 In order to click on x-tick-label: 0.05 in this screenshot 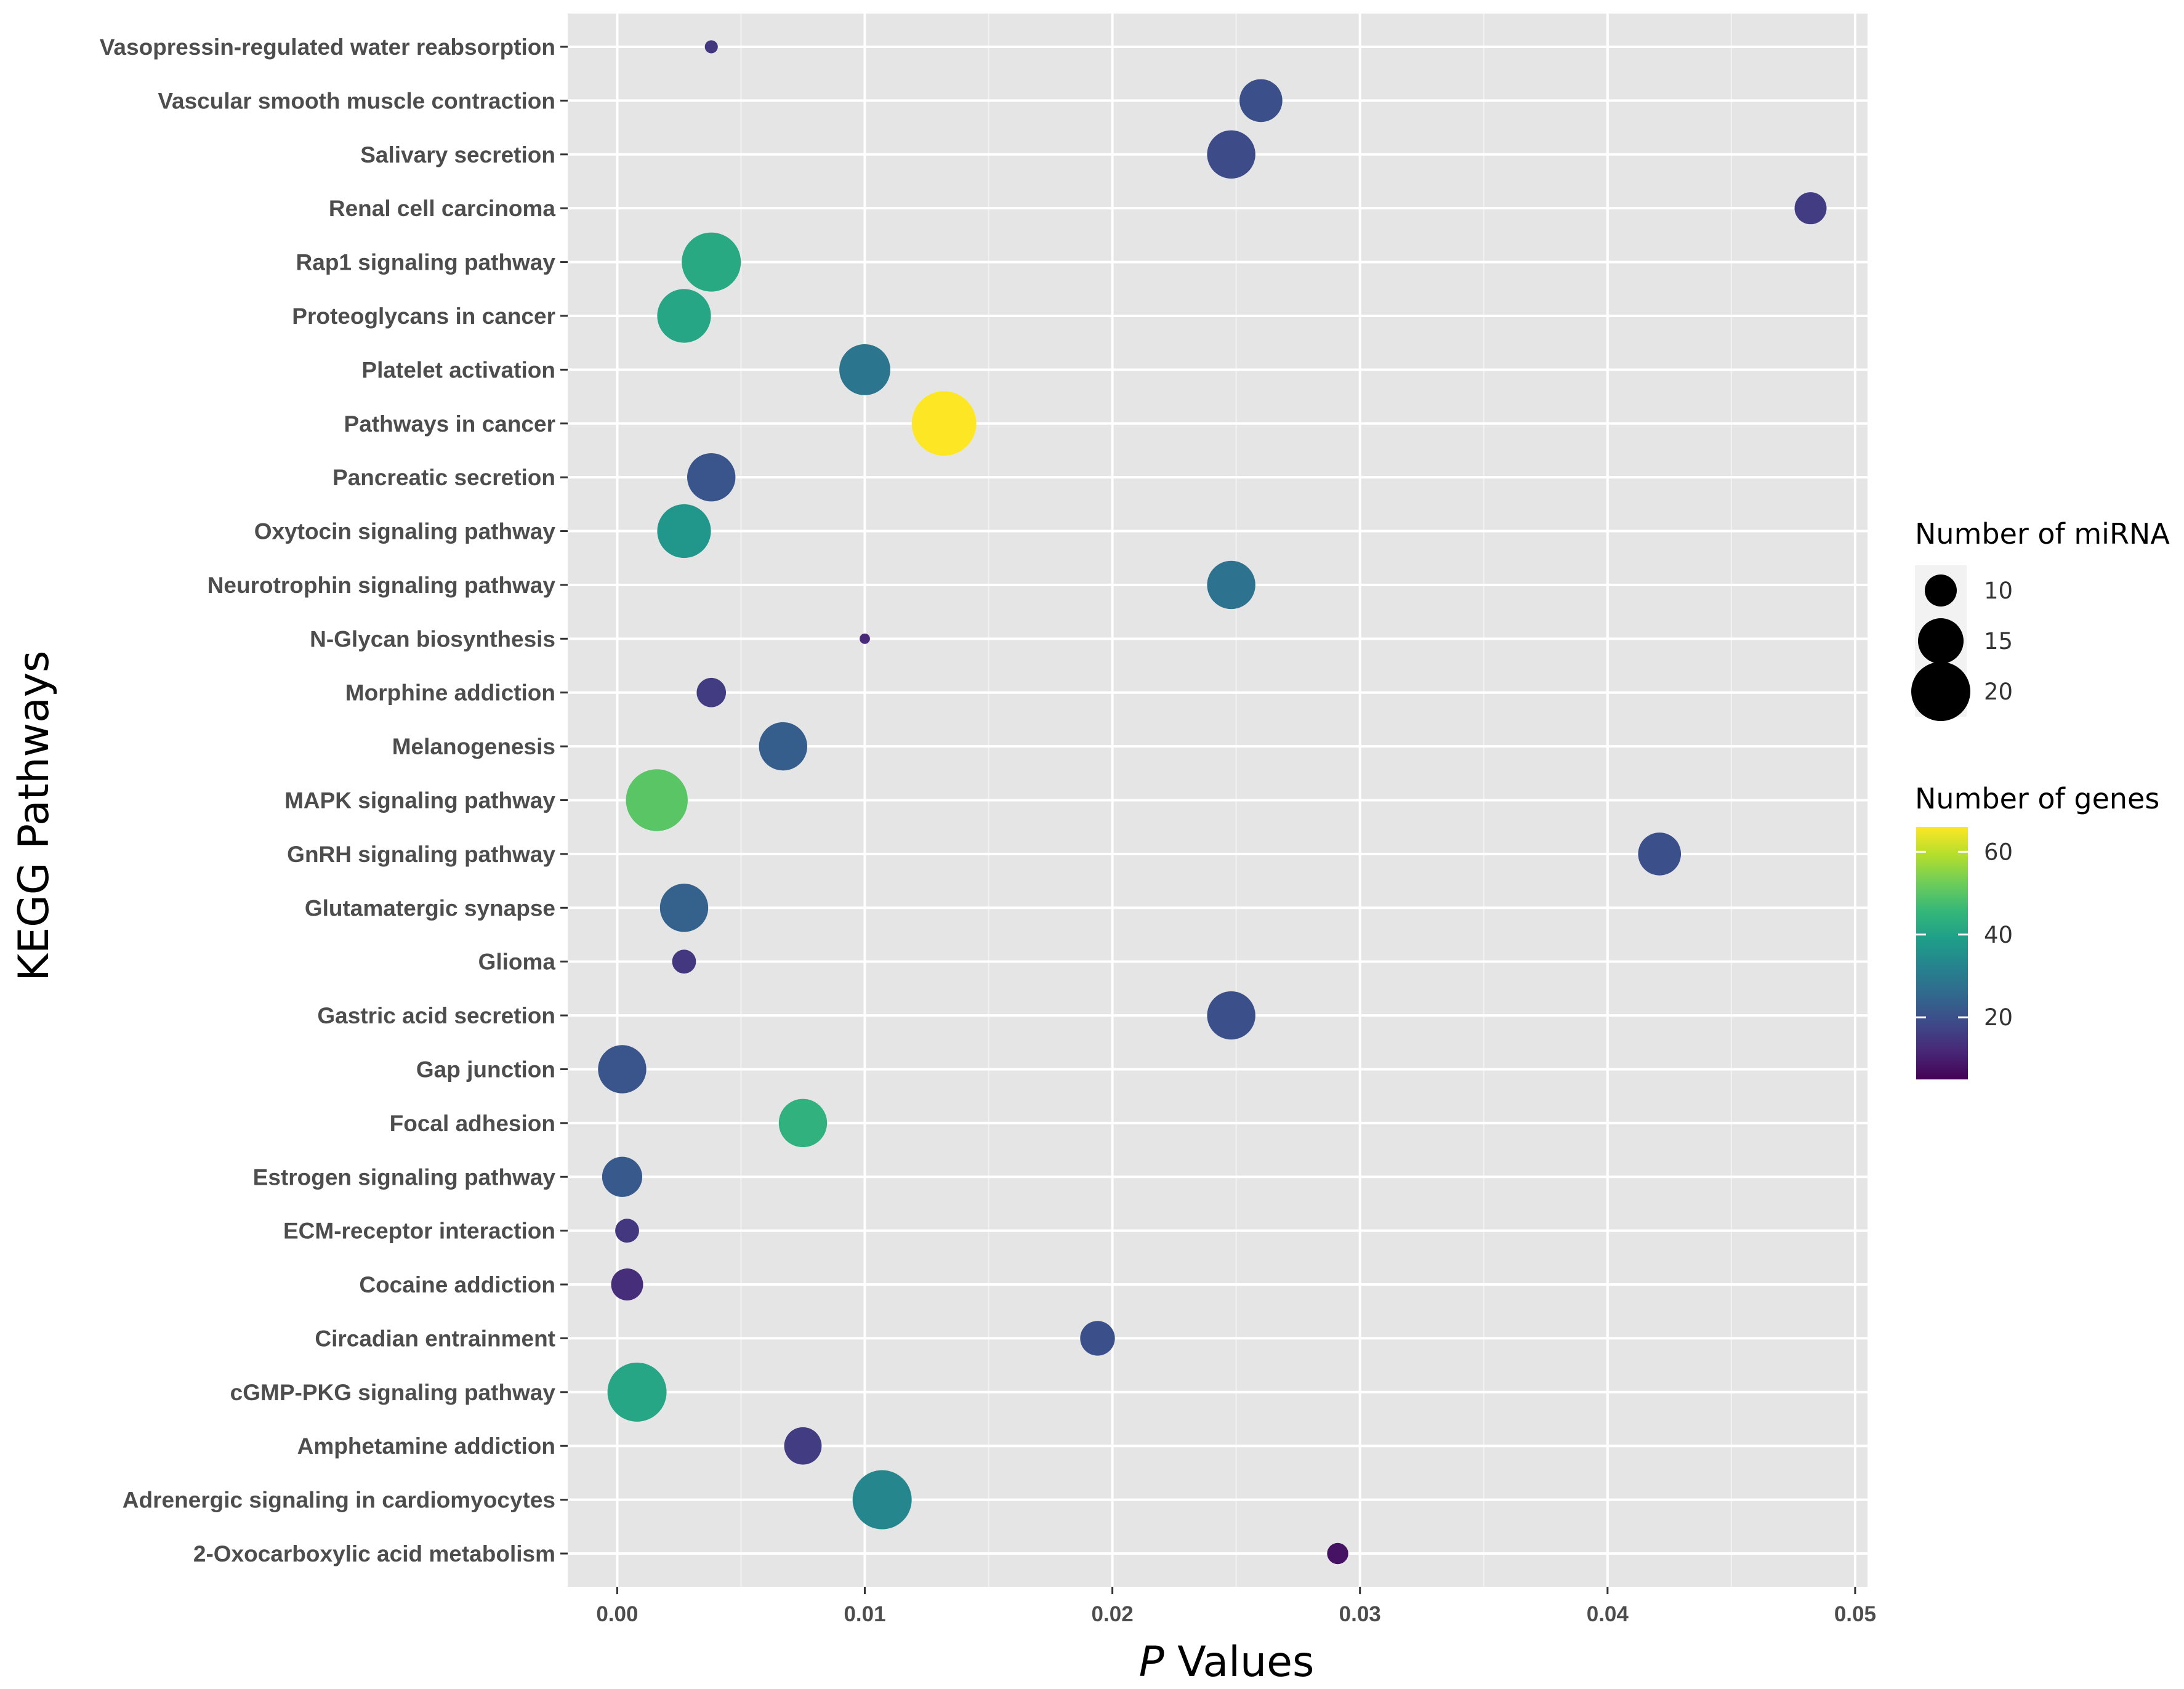, I will do `click(1855, 1614)`.